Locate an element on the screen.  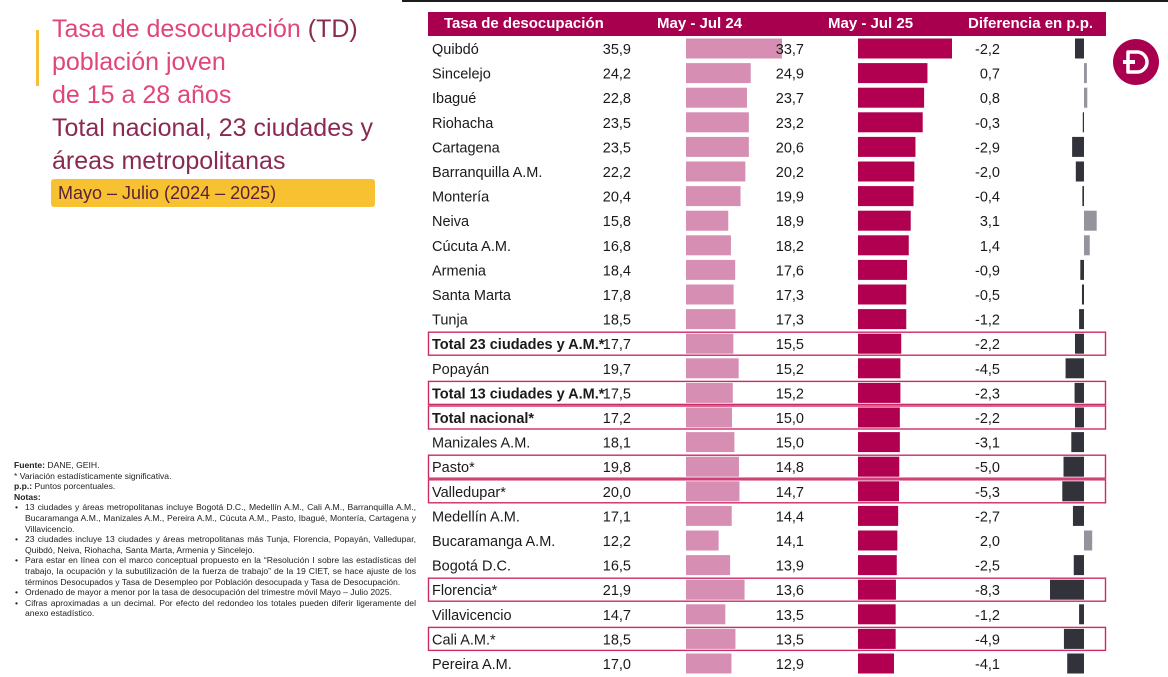
difference-label: -1,2 is located at coordinates (987, 321).